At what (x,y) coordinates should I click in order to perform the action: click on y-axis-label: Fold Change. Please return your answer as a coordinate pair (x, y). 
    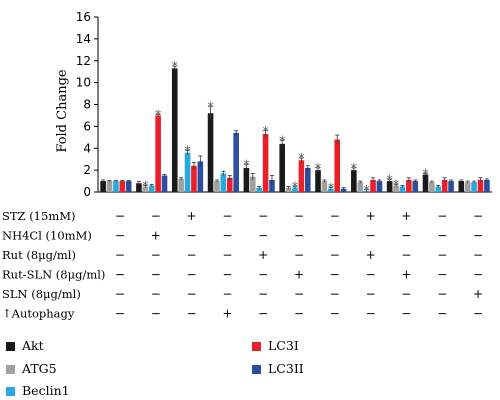
    Looking at the image, I should click on (62, 111).